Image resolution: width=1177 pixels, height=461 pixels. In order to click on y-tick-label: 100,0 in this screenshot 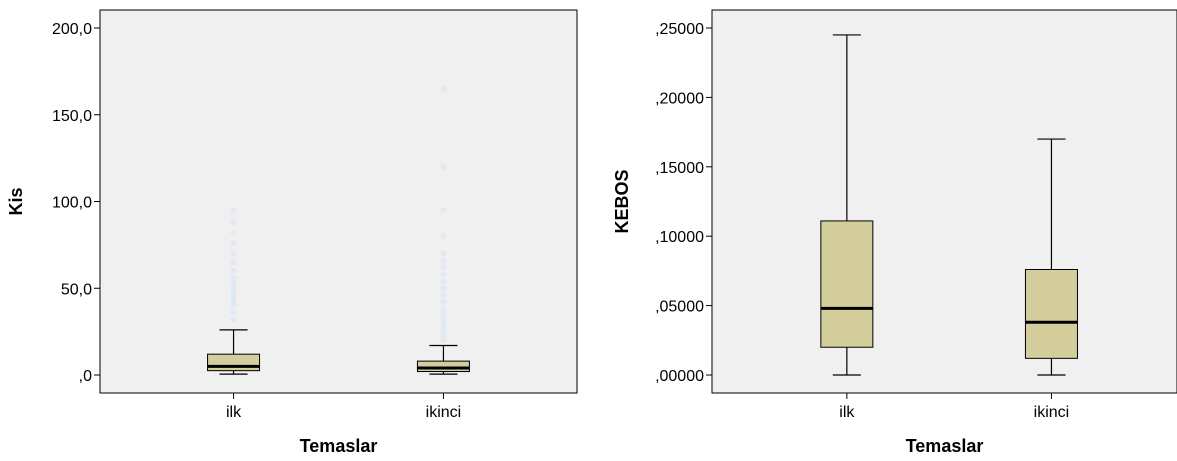, I will do `click(72, 203)`.